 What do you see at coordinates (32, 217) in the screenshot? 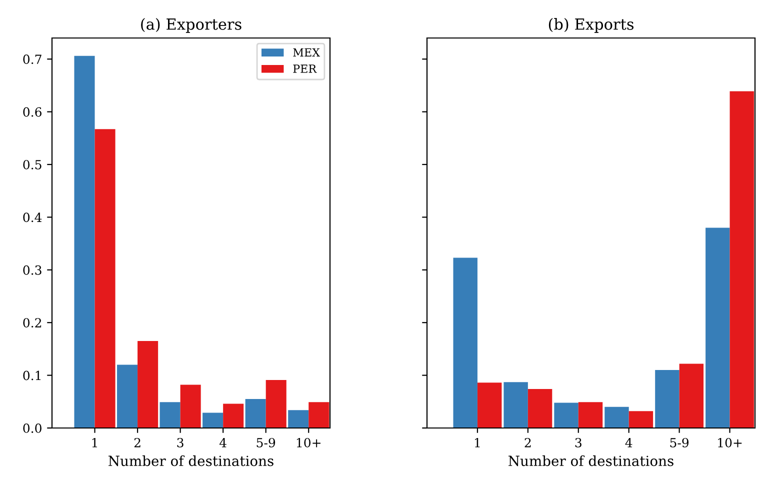
I see `y-tick-label: 0.4` at bounding box center [32, 217].